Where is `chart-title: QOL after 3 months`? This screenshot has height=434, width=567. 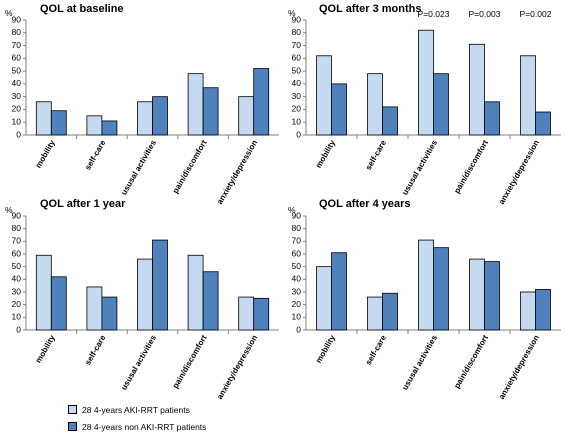
chart-title: QOL after 3 months is located at coordinates (370, 9).